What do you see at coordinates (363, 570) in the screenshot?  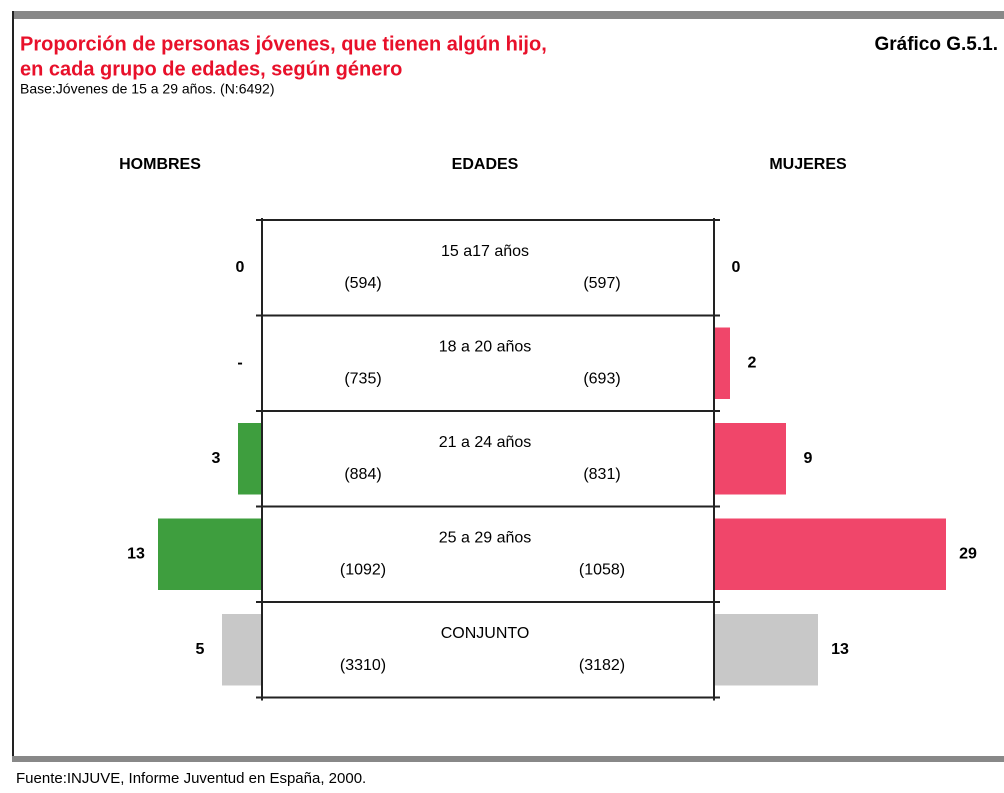 I see `count-label: (1092)` at bounding box center [363, 570].